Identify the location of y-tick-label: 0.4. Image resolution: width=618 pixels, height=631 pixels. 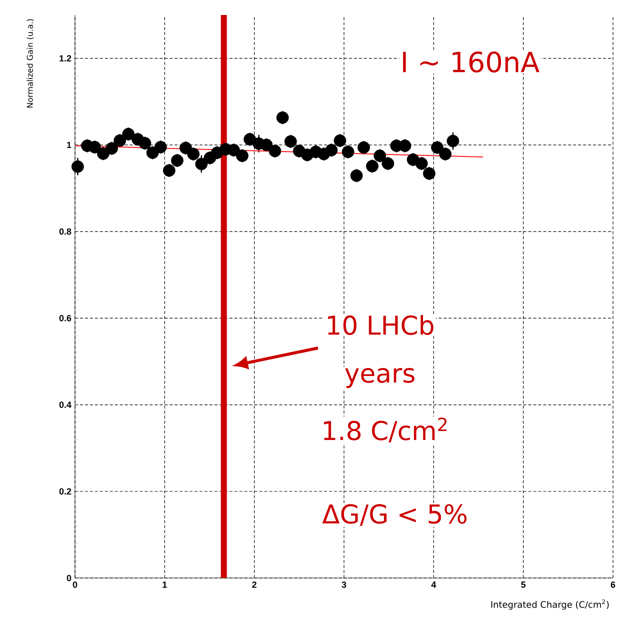
(65, 405).